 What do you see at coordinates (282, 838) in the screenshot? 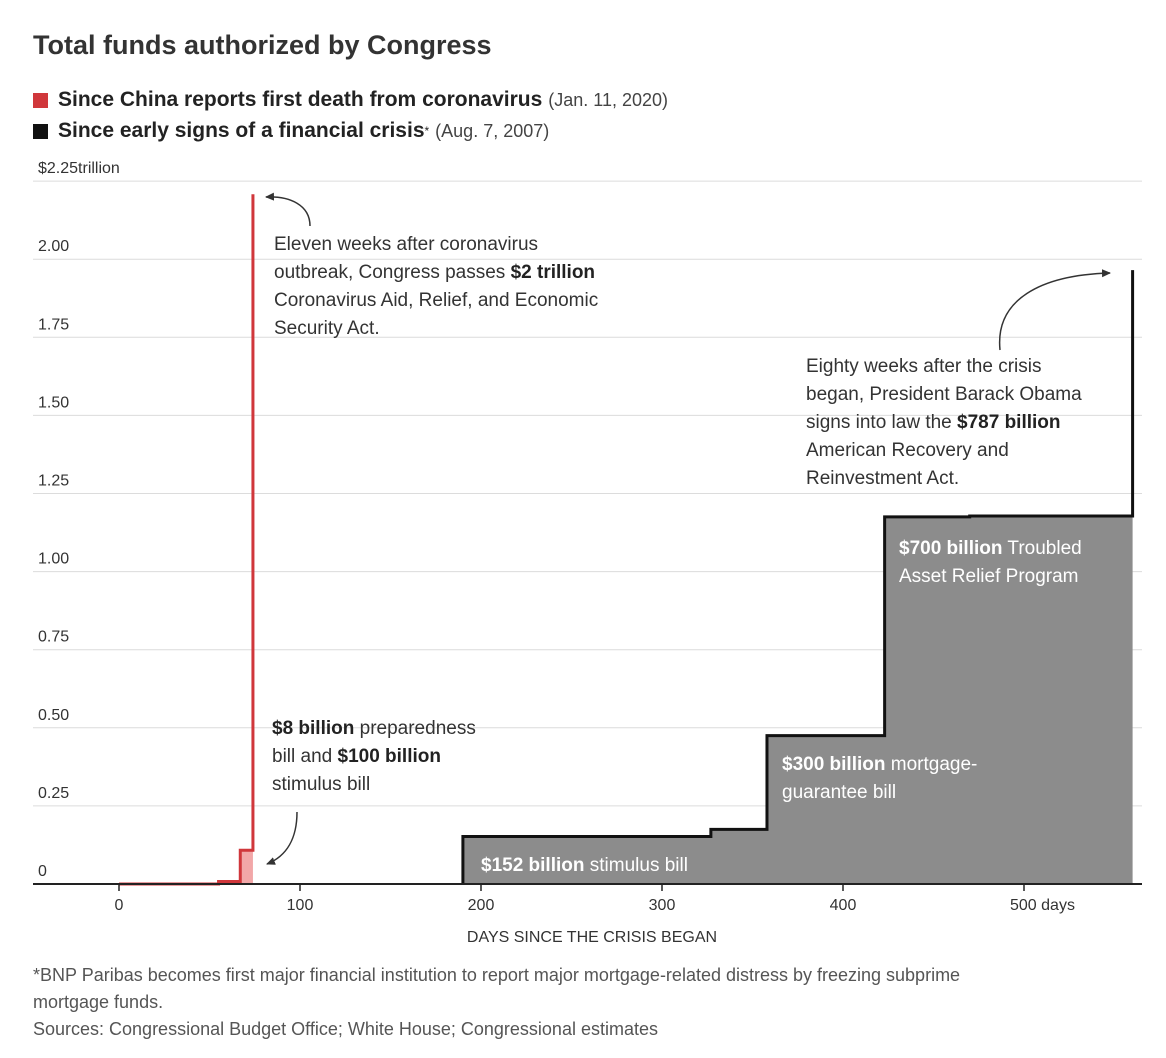
I see `arrow-covid-small` at bounding box center [282, 838].